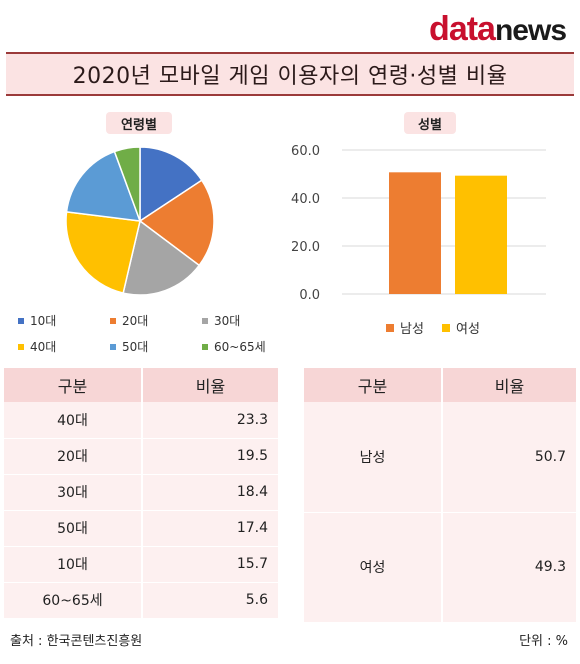  I want to click on gender-bar-legend: 남성 여성, so click(456, 328).